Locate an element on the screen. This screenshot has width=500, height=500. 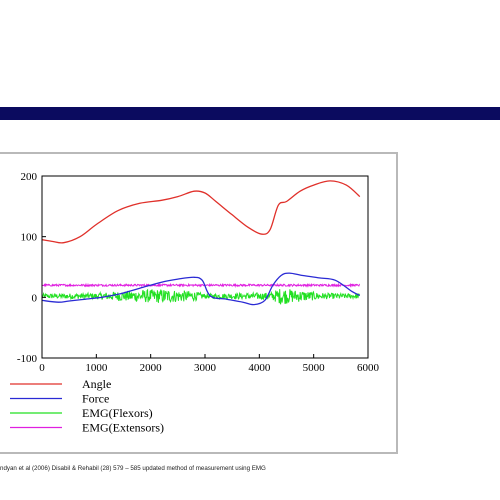
x-tick-label: 4000 is located at coordinates (259, 368).